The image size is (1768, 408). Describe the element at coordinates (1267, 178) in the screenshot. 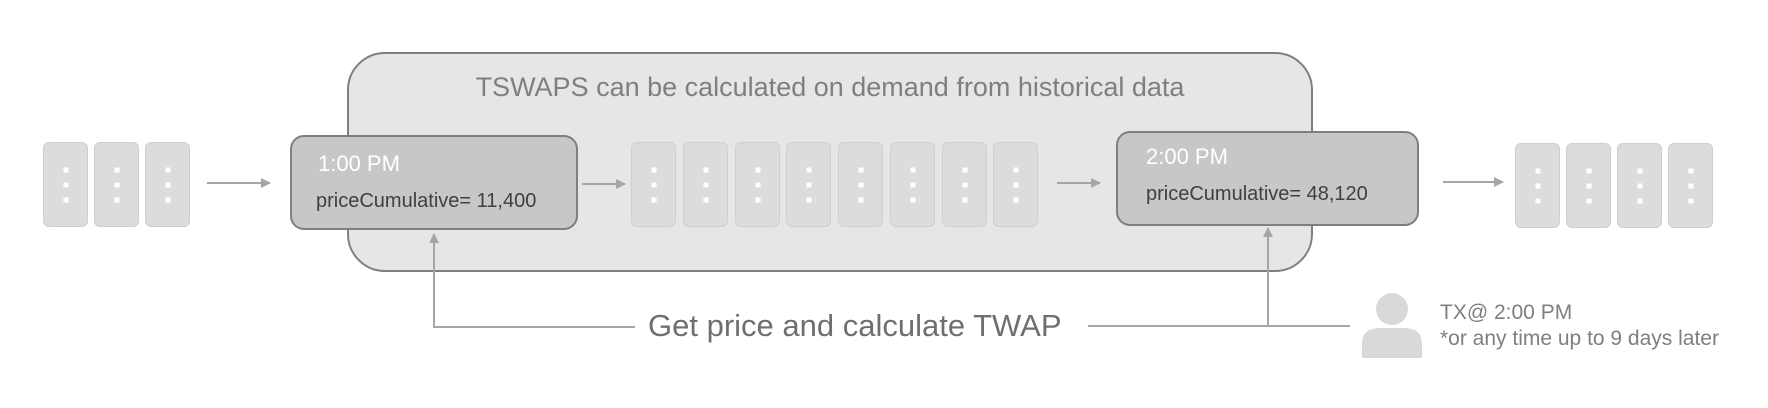

I see `checkpoint-end` at that location.